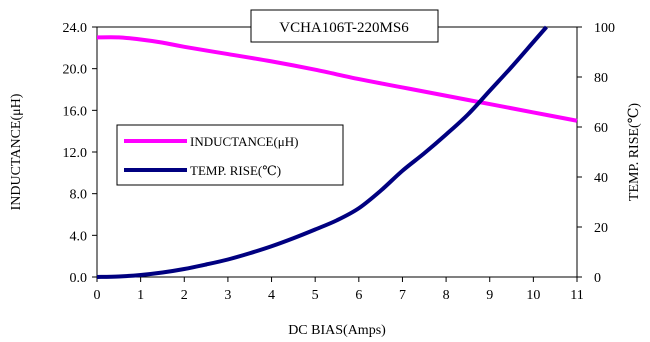 Image resolution: width=650 pixels, height=342 pixels. I want to click on legend-frame, so click(230, 155).